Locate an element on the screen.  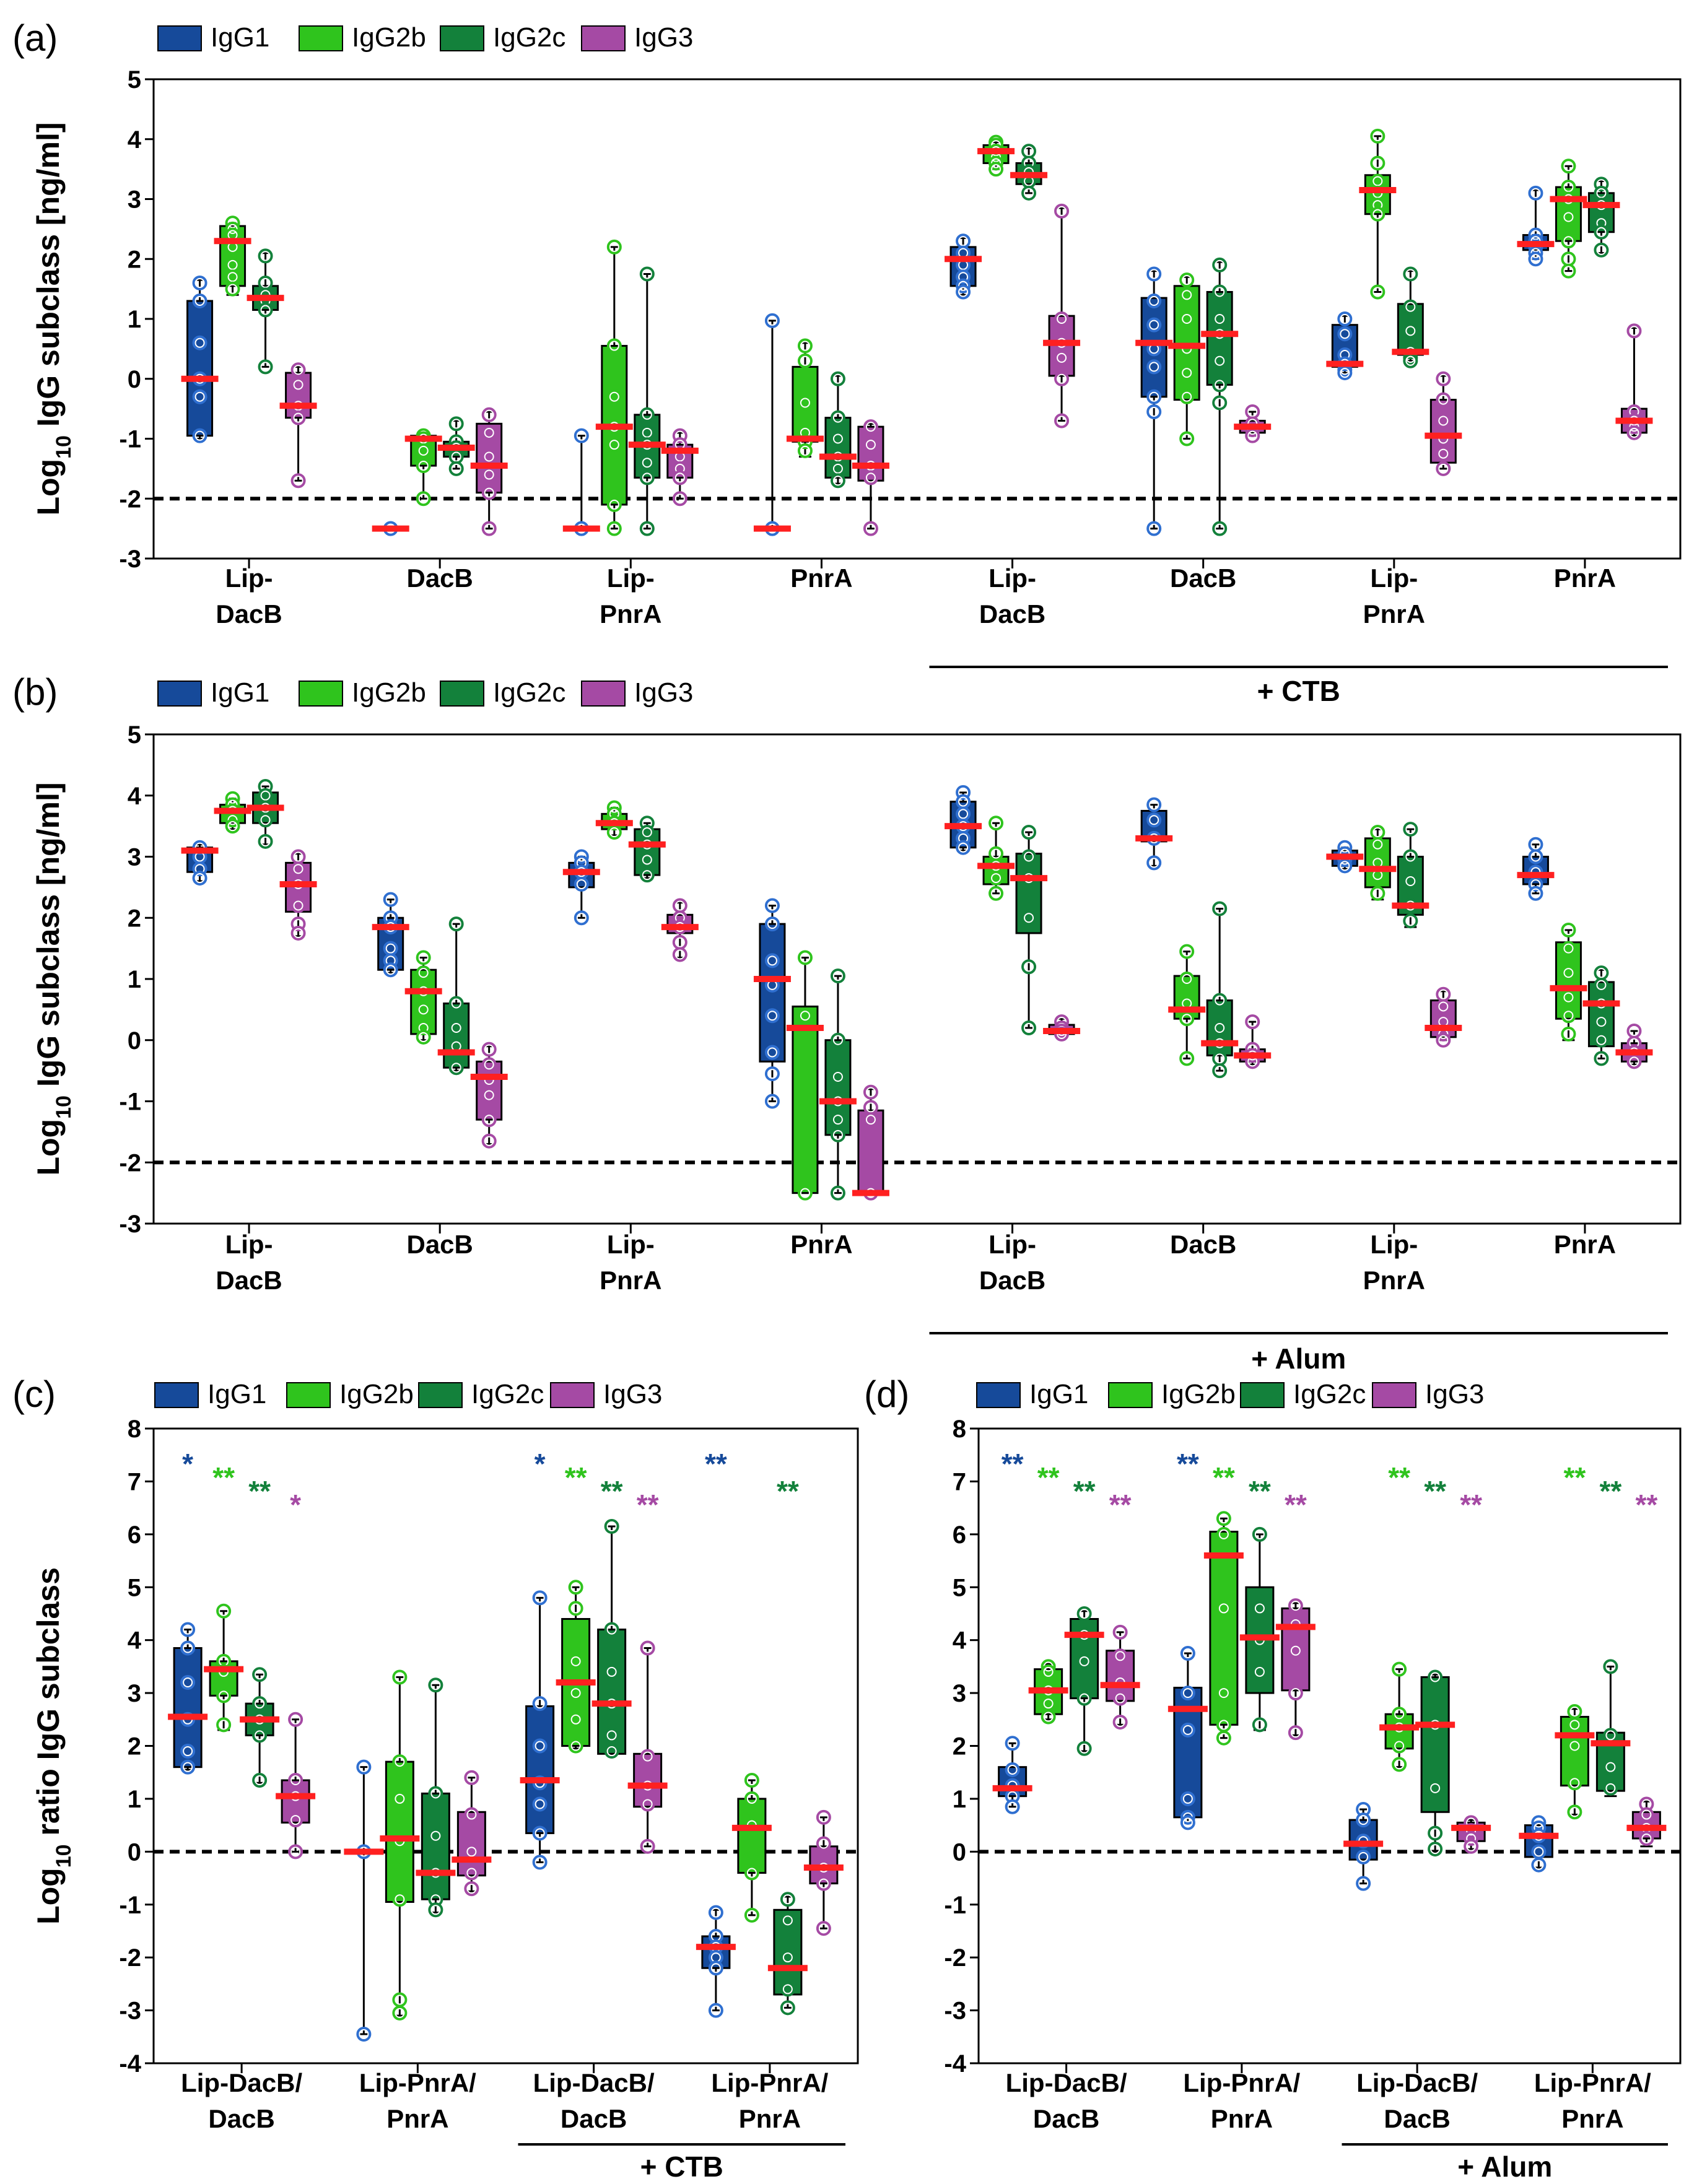
y-tick-label: 3 is located at coordinates (959, 1693).